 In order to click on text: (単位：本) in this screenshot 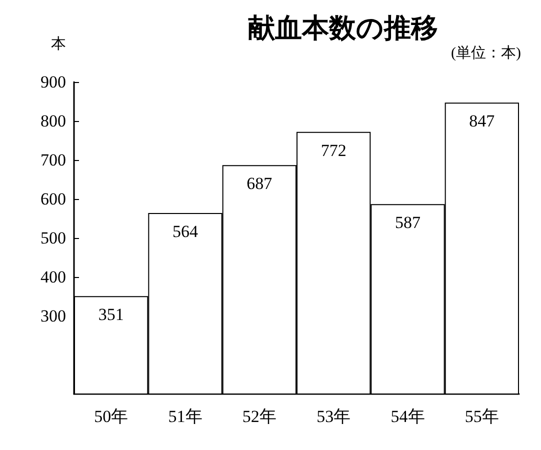, I will do `click(486, 53)`.